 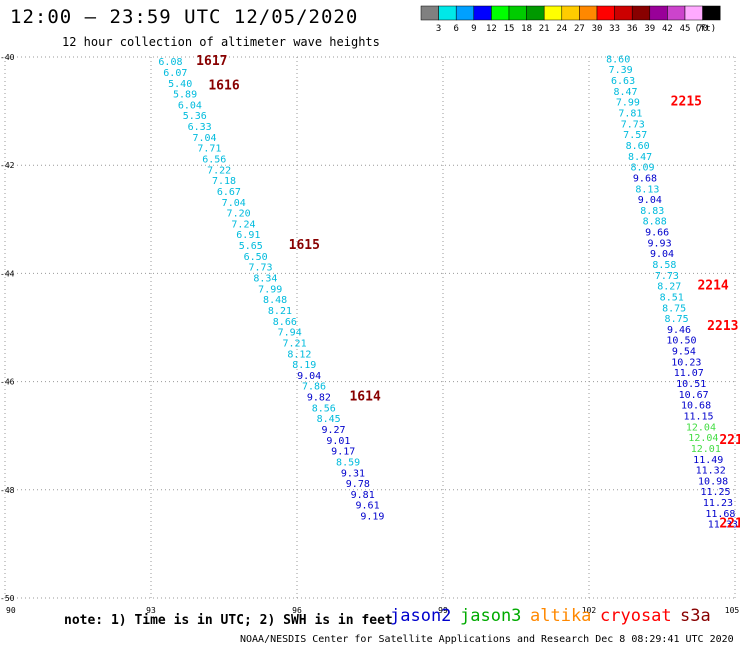 What do you see at coordinates (509, 29) in the screenshot?
I see `legend-label: 15` at bounding box center [509, 29].